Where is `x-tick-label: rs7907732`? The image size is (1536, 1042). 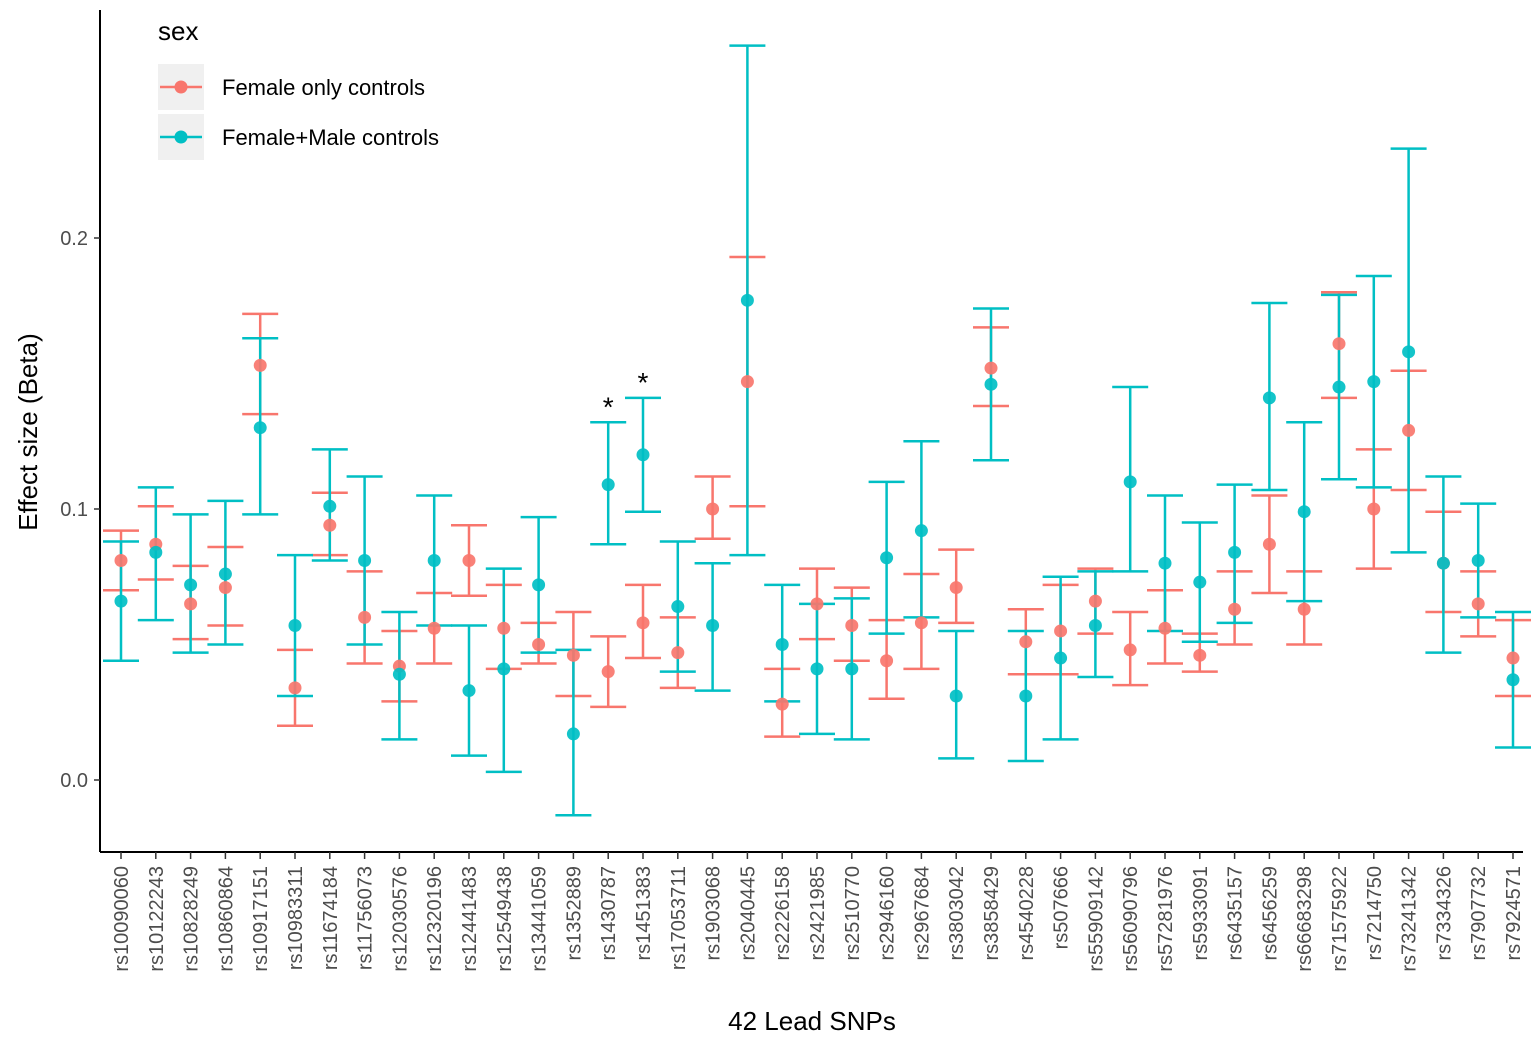
x-tick-label: rs7907732 is located at coordinates (1479, 913).